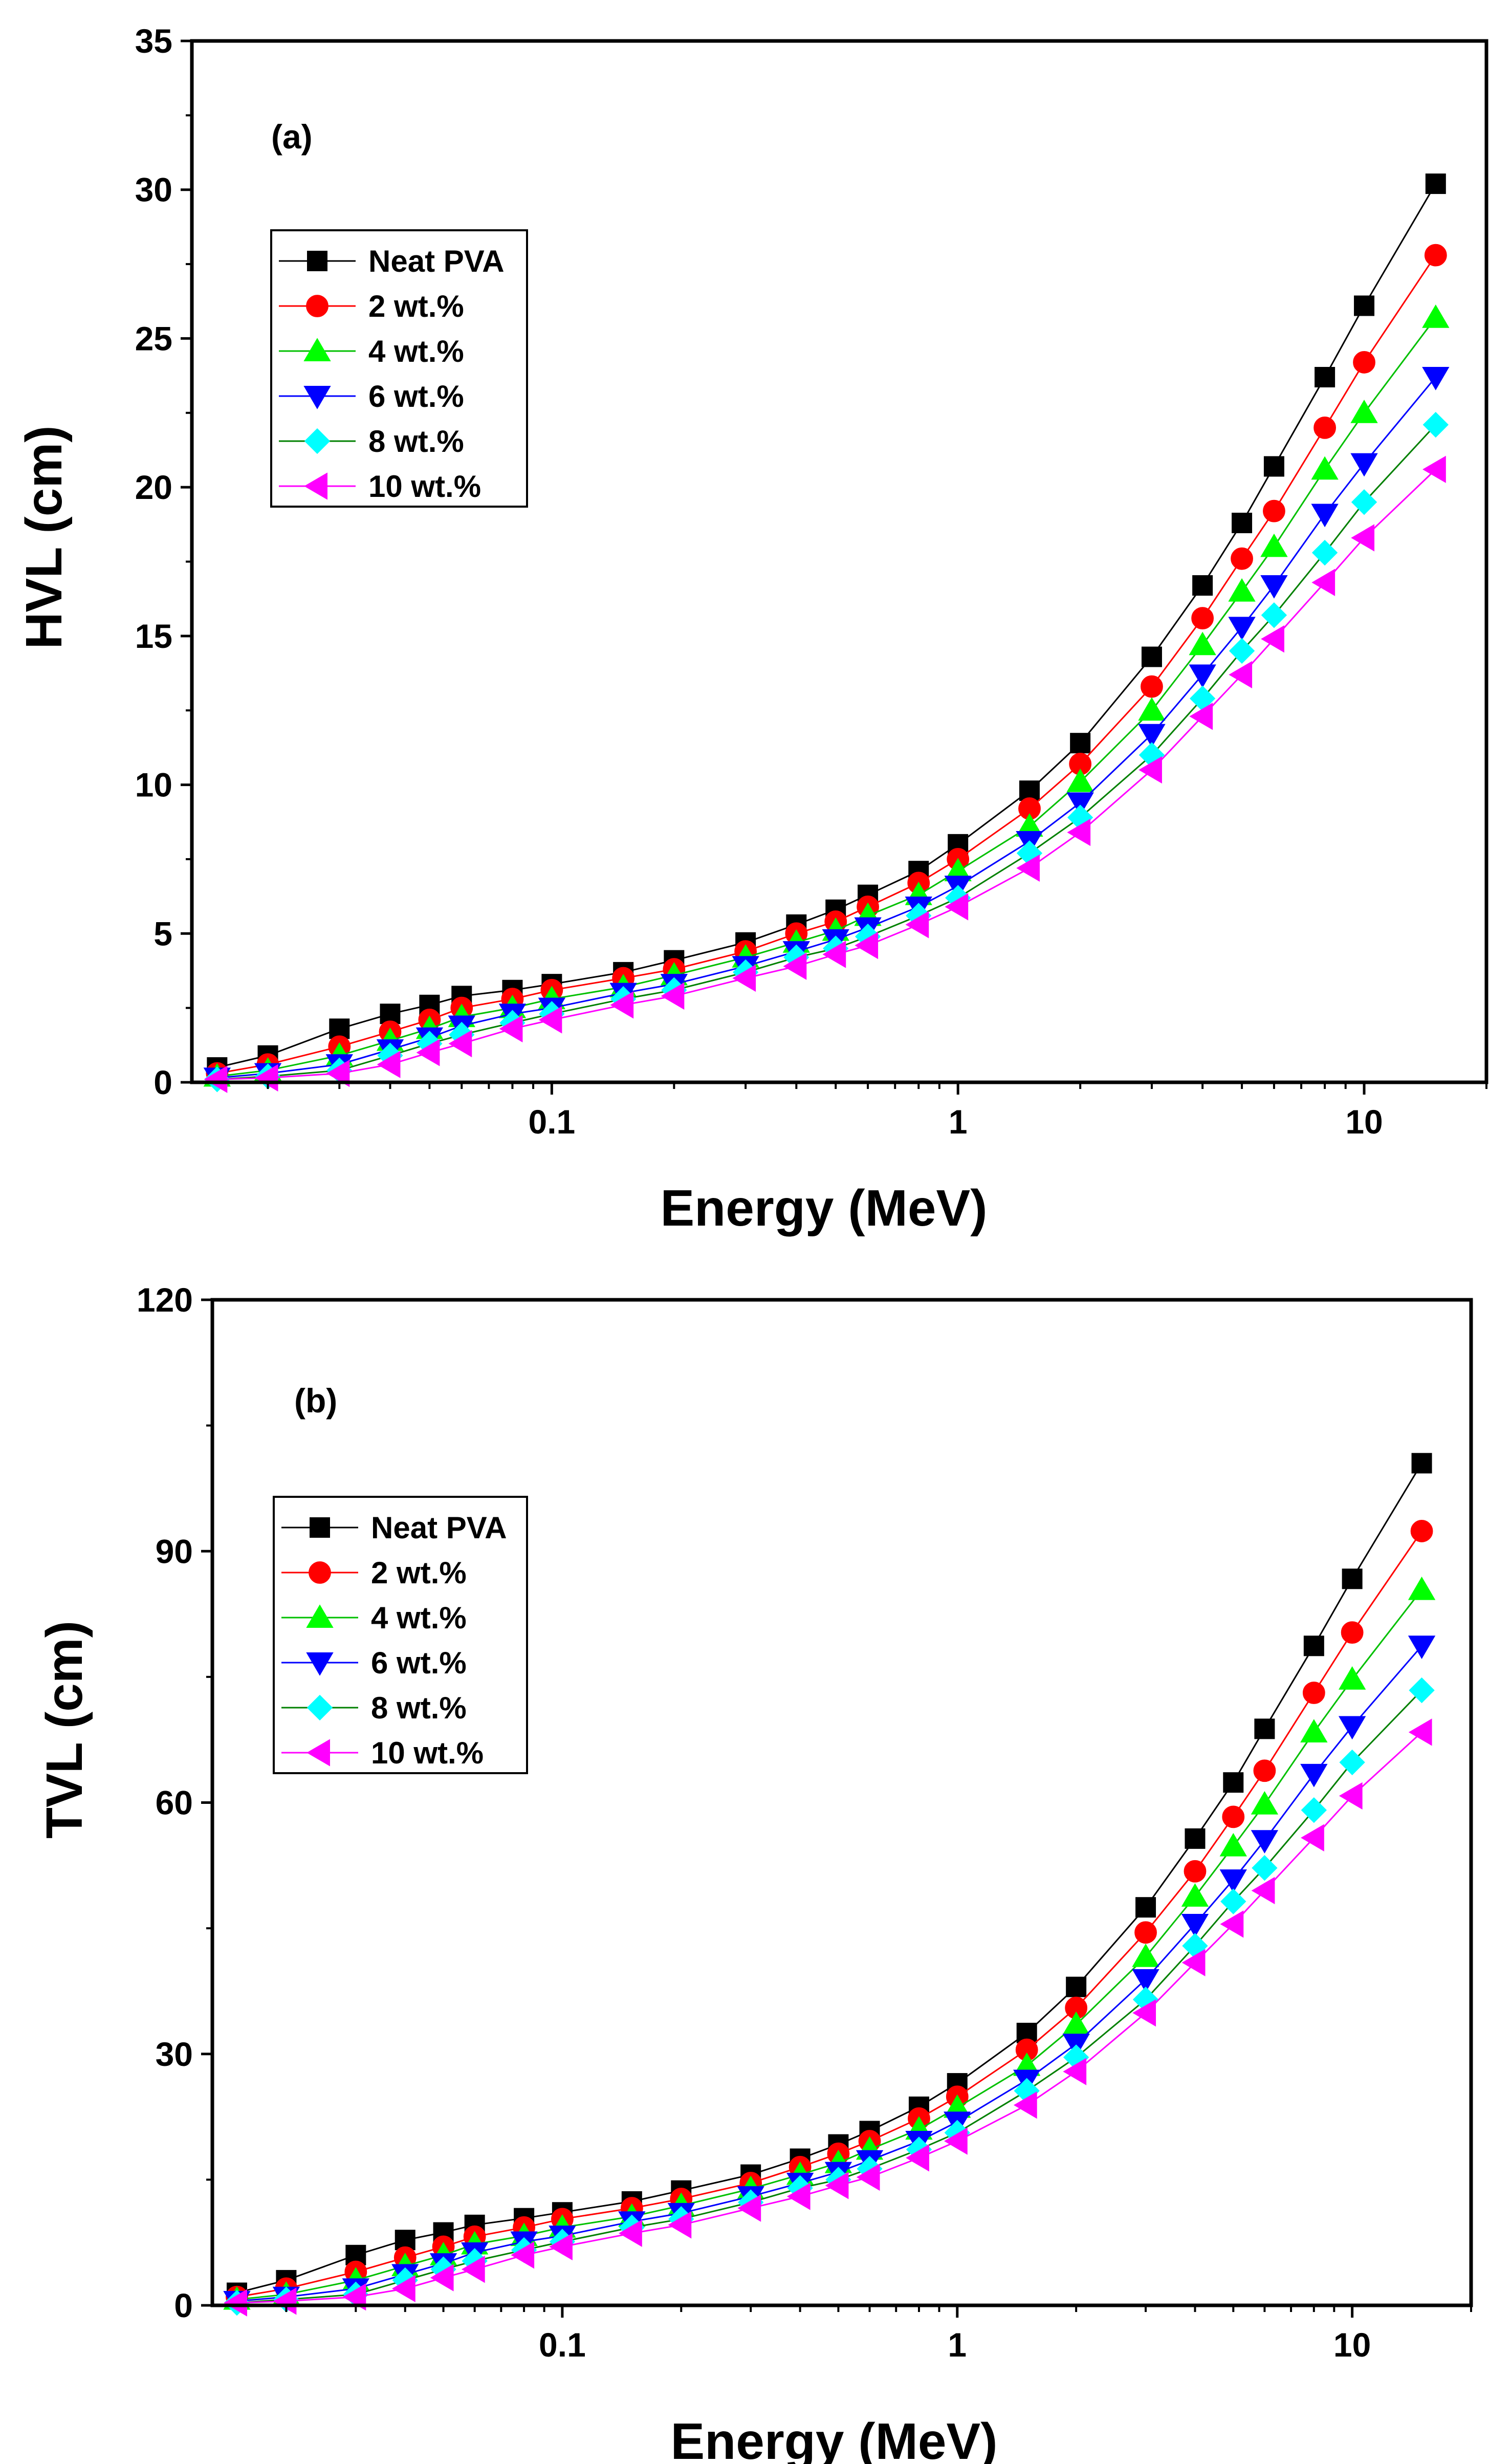 This screenshot has height=2464, width=1511. I want to click on legend-label: 2 wt.%, so click(416, 306).